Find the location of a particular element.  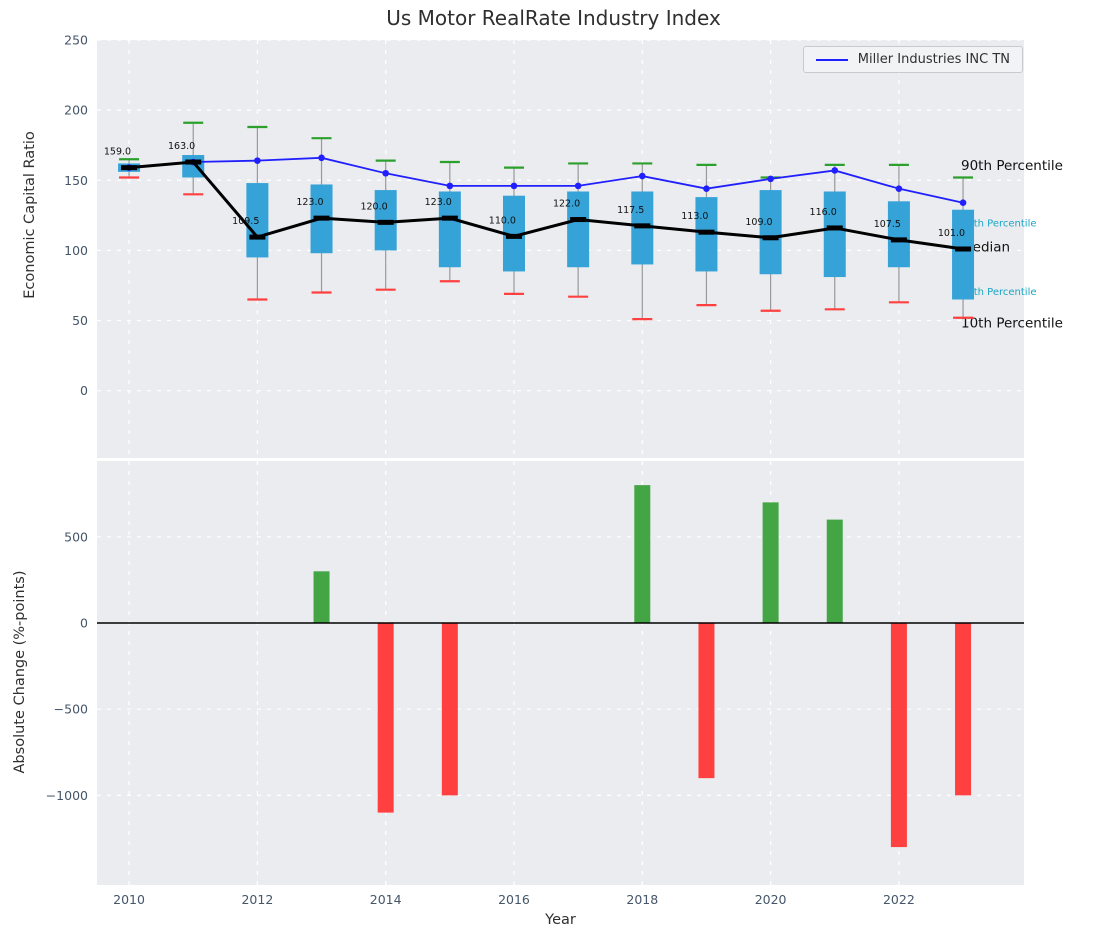

median-value-label: 113.0 is located at coordinates (694, 216).